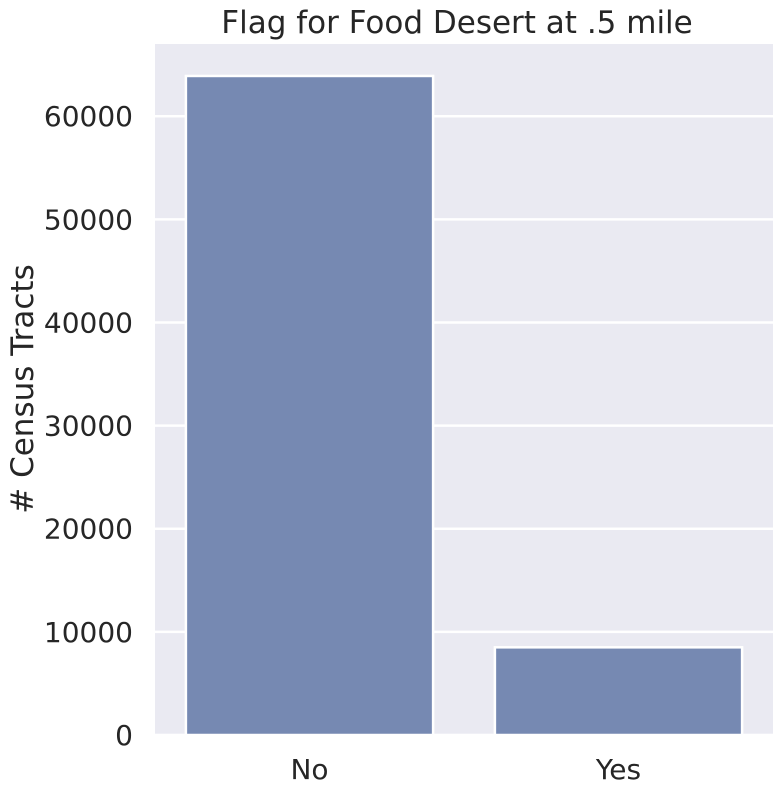  Describe the element at coordinates (457, 23) in the screenshot. I see `chart-title: Flag for Food Desert at .5 mile` at that location.